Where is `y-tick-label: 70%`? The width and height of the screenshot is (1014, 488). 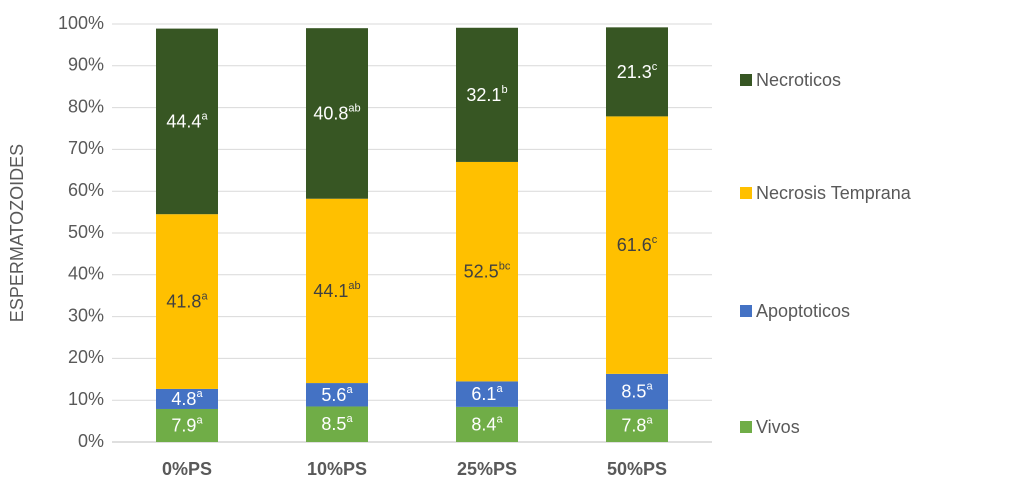
y-tick-label: 70% is located at coordinates (86, 148).